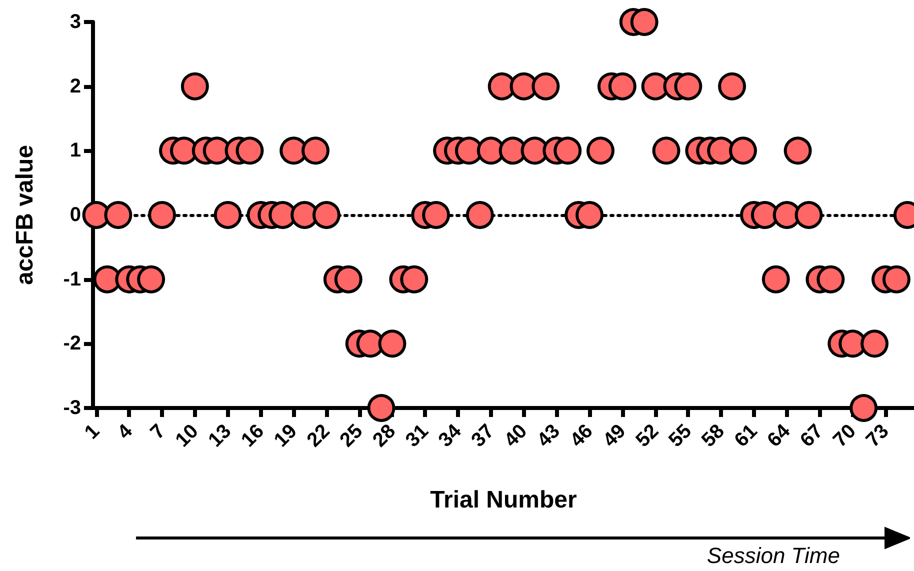 The image size is (914, 571). What do you see at coordinates (516, 436) in the screenshot?
I see `x-tick-label: 40` at bounding box center [516, 436].